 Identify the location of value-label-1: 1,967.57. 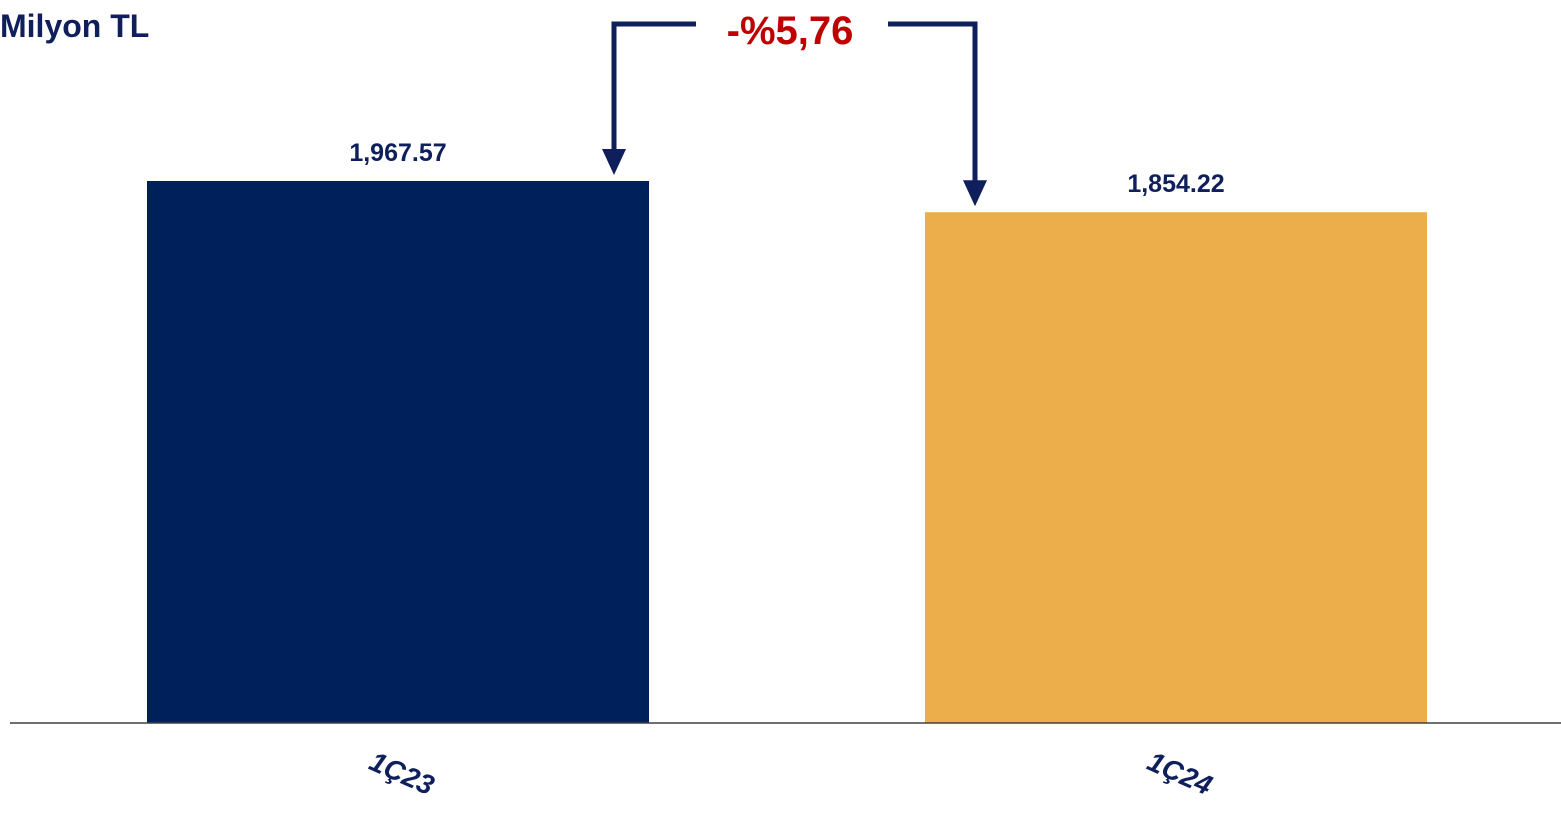
(397, 153).